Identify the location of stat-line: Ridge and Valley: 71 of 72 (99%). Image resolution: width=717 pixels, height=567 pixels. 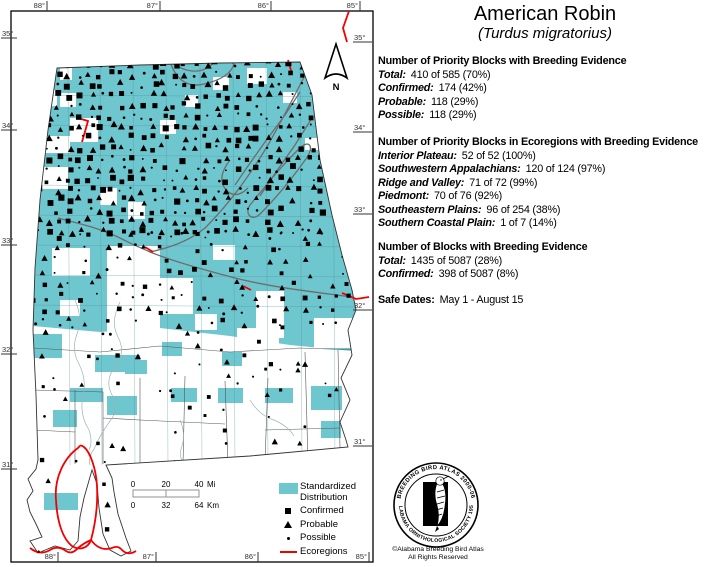
(458, 182).